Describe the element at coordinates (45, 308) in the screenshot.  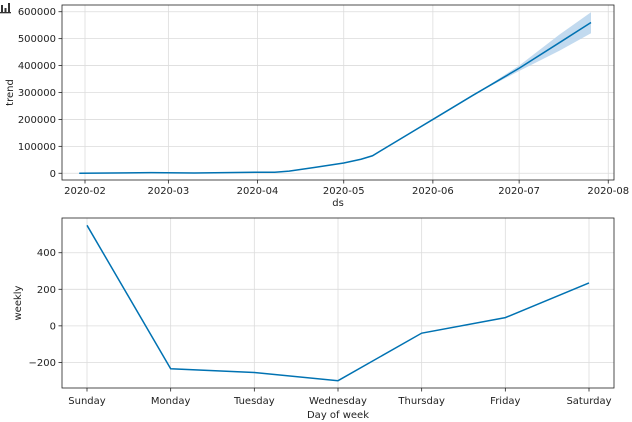
I see `weekly-y-ticks: −200 0 200 400` at that location.